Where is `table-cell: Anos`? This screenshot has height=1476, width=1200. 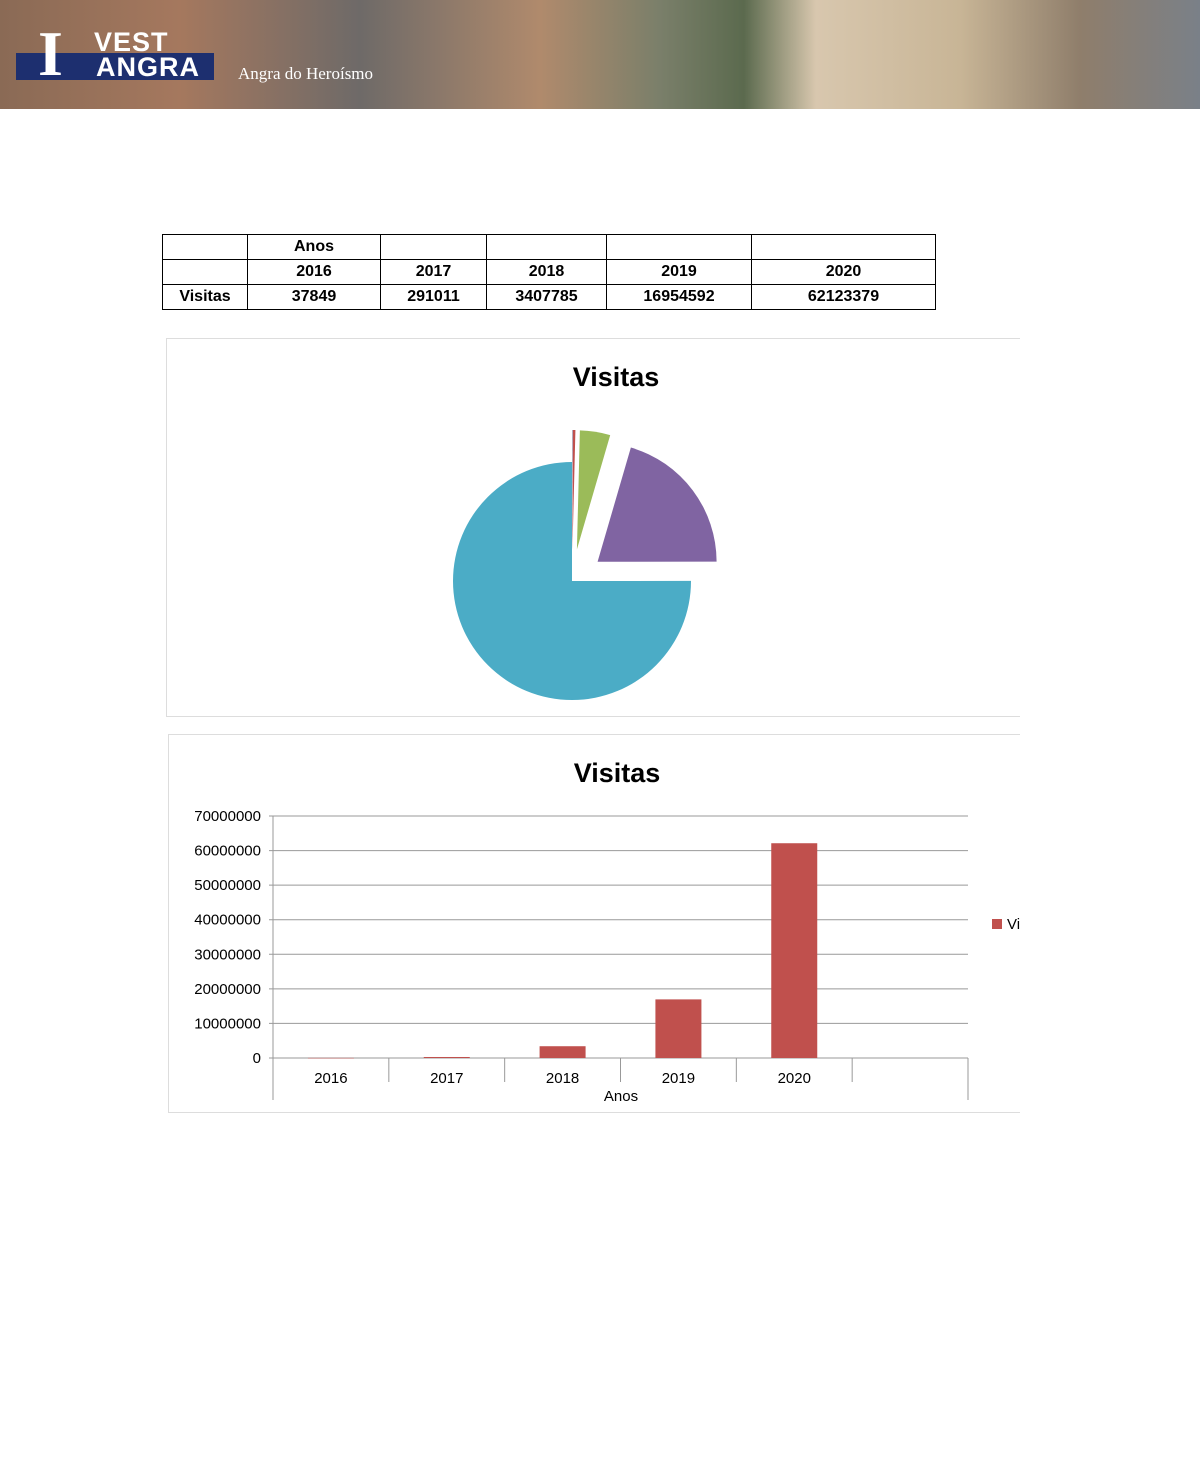
table-cell: Anos is located at coordinates (314, 247).